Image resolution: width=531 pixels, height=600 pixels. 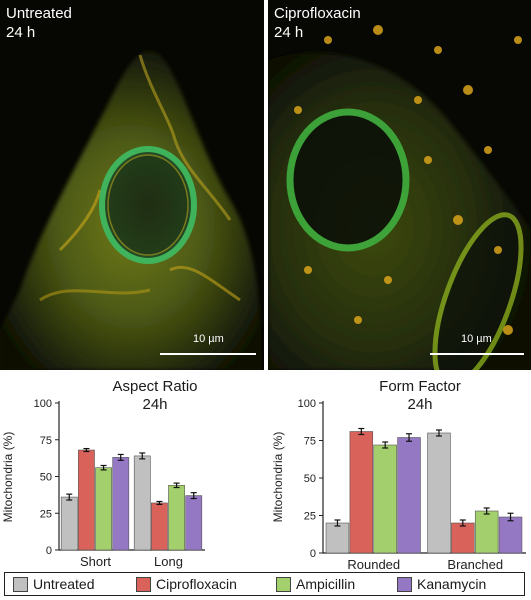 What do you see at coordinates (46, 478) in the screenshot?
I see `aspect-ratio-y-tick-label: 50` at bounding box center [46, 478].